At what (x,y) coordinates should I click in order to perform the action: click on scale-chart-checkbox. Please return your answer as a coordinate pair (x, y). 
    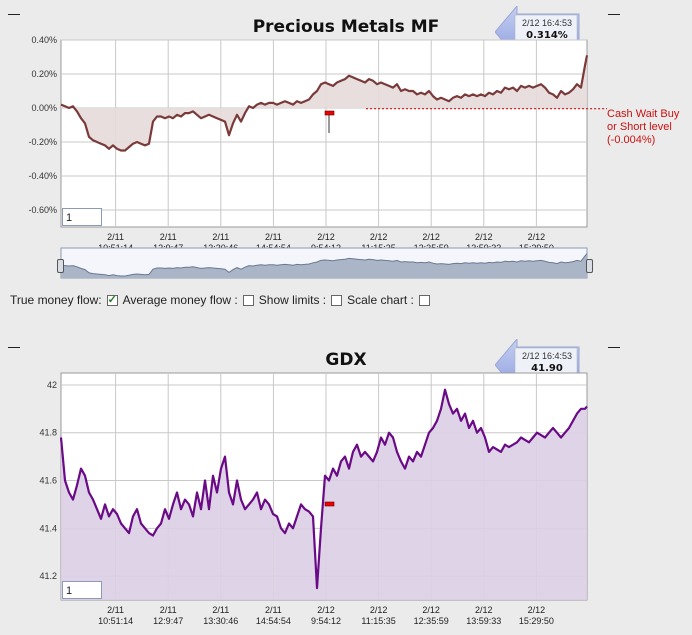
    Looking at the image, I should click on (424, 300).